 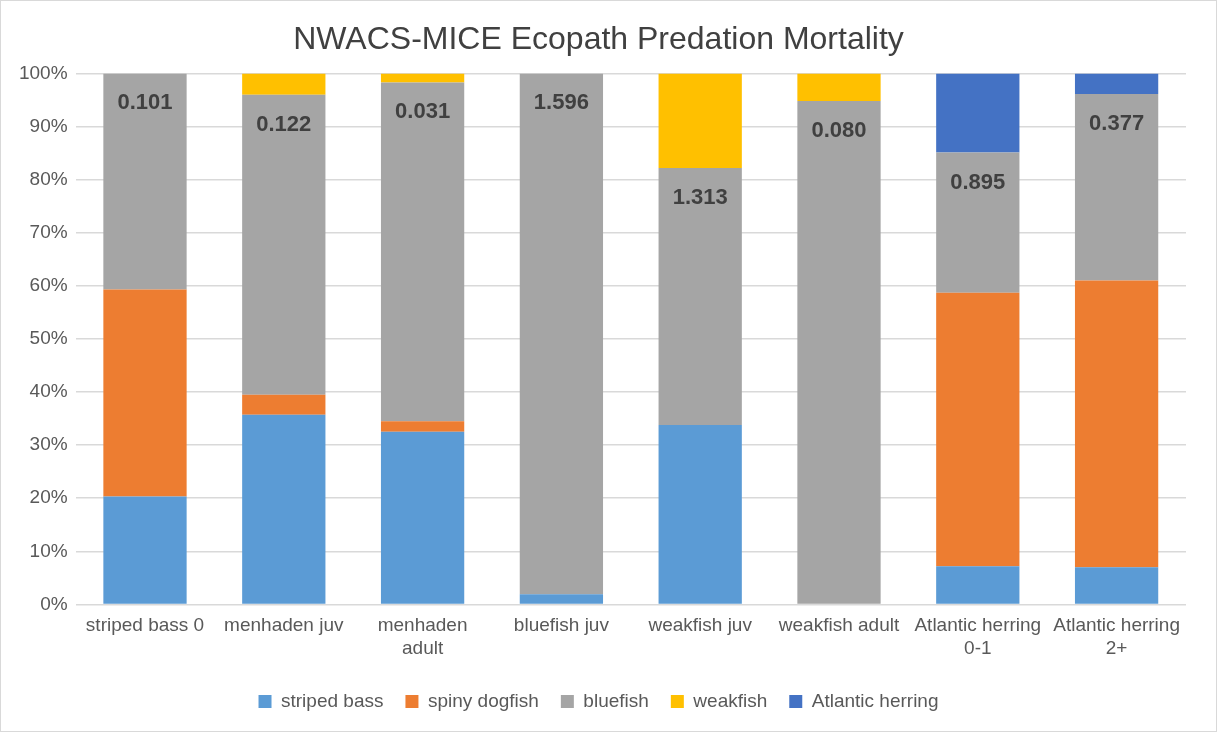 What do you see at coordinates (1117, 123) in the screenshot?
I see `annotation: 0.377` at bounding box center [1117, 123].